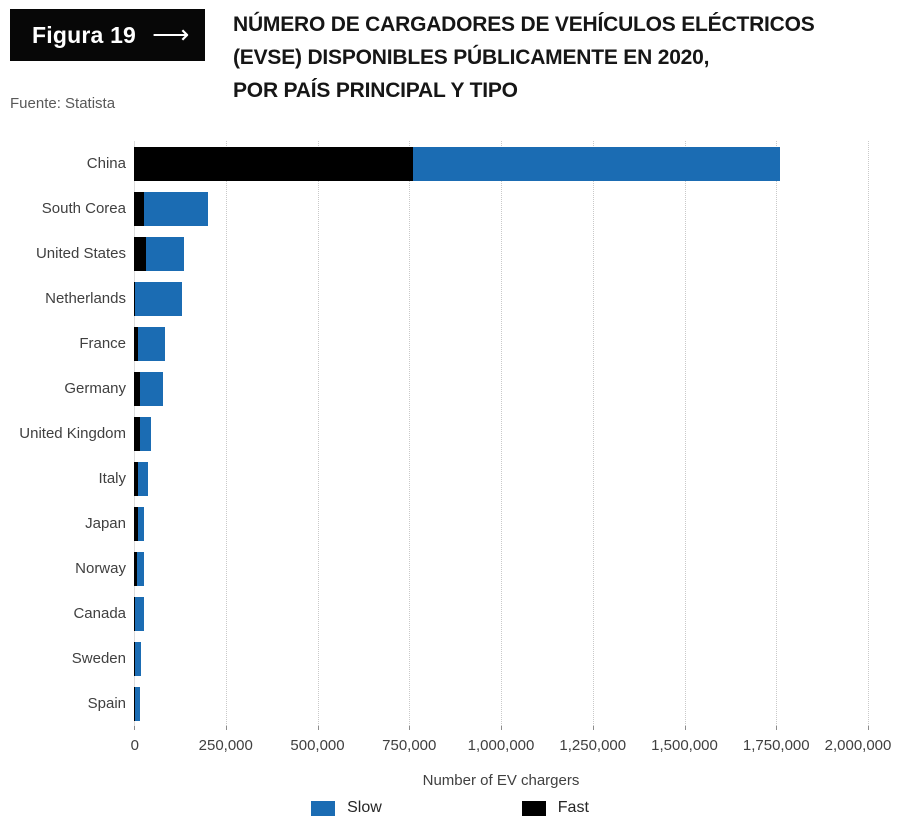 The image size is (900, 827). What do you see at coordinates (323, 808) in the screenshot?
I see `legend-swatch-slow` at bounding box center [323, 808].